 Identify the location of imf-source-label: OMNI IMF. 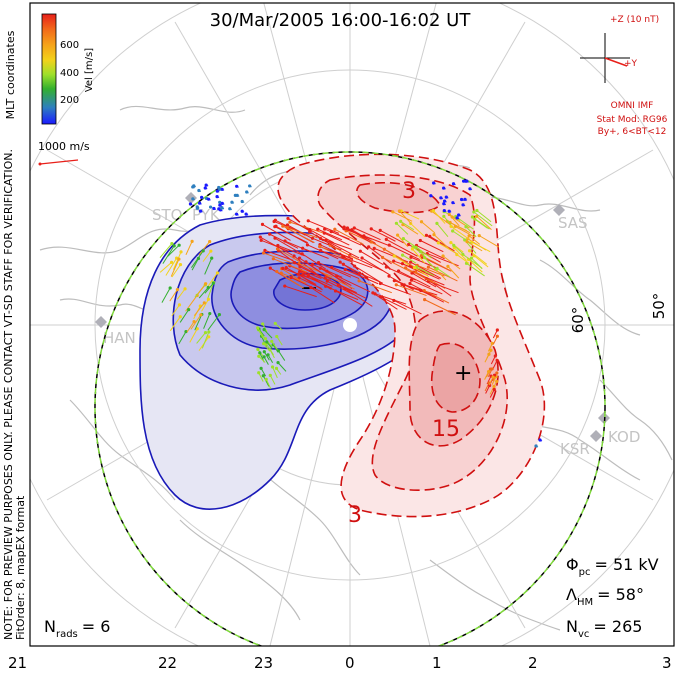
(632, 106).